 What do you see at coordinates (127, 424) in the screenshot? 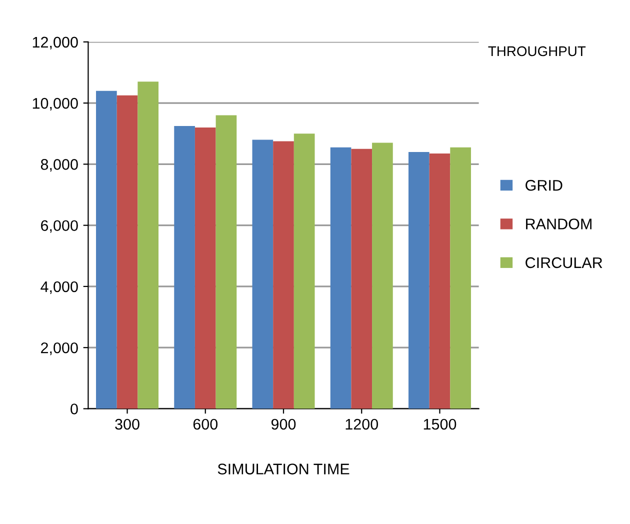
I see `x-tick-label: 300` at bounding box center [127, 424].